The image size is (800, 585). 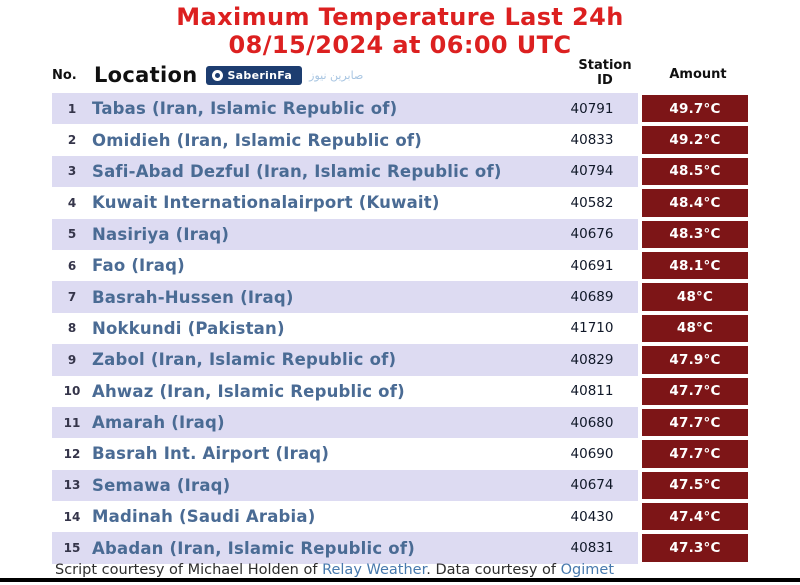 What do you see at coordinates (244, 360) in the screenshot?
I see `row-location: Zabol (Iran, Islamic Republic of)` at bounding box center [244, 360].